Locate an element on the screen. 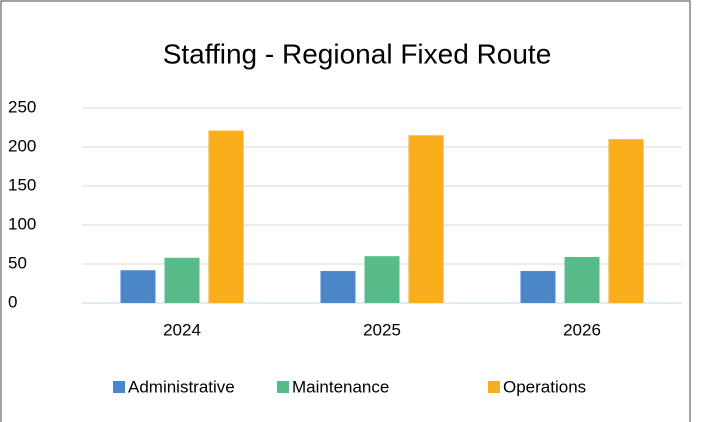  x-tick-label: 2024 is located at coordinates (182, 329).